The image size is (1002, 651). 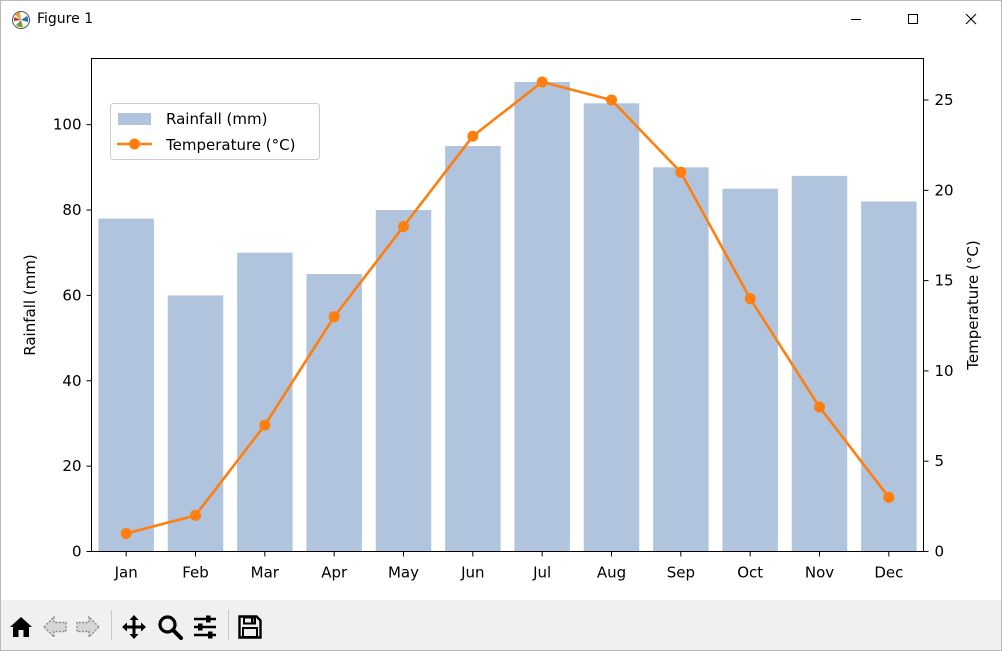 What do you see at coordinates (681, 573) in the screenshot?
I see `x-tick-label: Sep` at bounding box center [681, 573].